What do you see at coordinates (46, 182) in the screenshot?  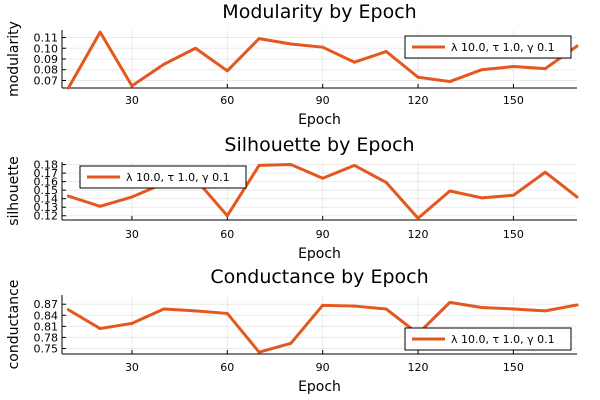 I see `y-tick-label: 0.16` at bounding box center [46, 182].